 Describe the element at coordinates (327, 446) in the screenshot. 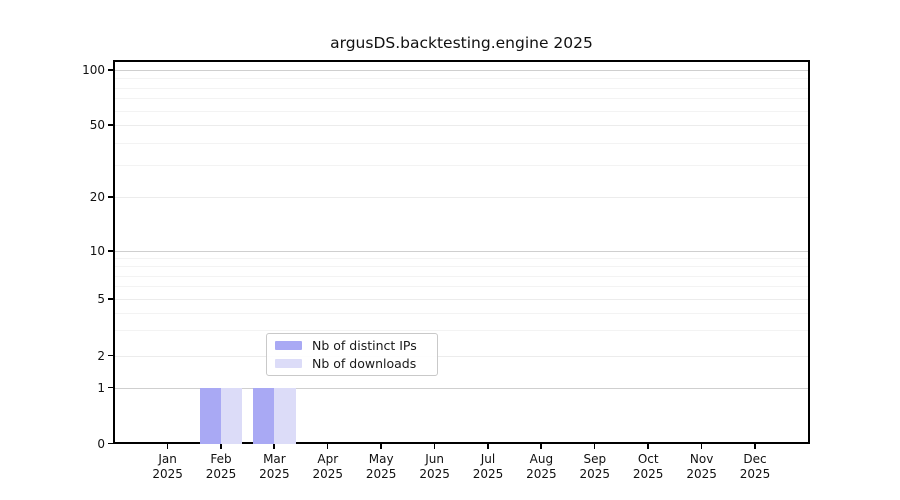

I see `x-tick-mark-apr` at that location.